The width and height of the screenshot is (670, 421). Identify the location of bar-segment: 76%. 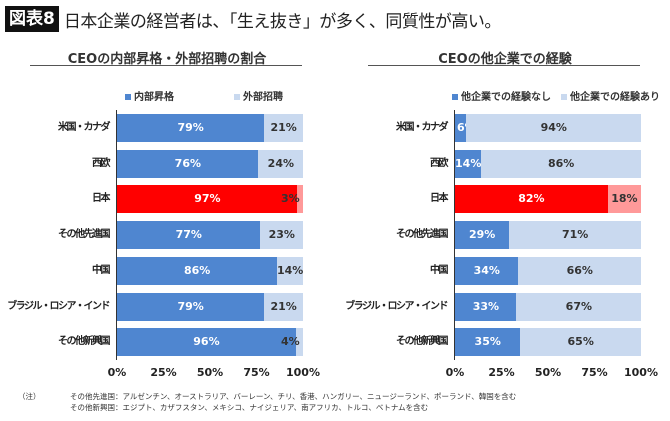
(188, 163).